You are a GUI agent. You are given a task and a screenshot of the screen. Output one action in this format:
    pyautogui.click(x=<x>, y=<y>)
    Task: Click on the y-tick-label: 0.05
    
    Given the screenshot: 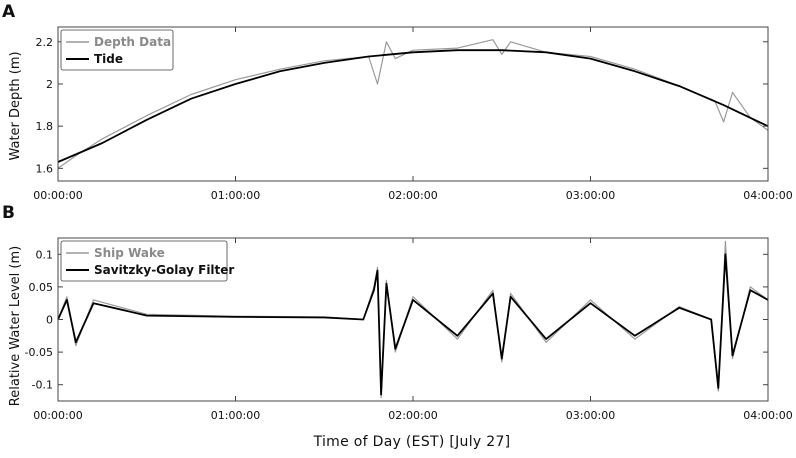 What is the action you would take?
    pyautogui.click(x=41, y=287)
    